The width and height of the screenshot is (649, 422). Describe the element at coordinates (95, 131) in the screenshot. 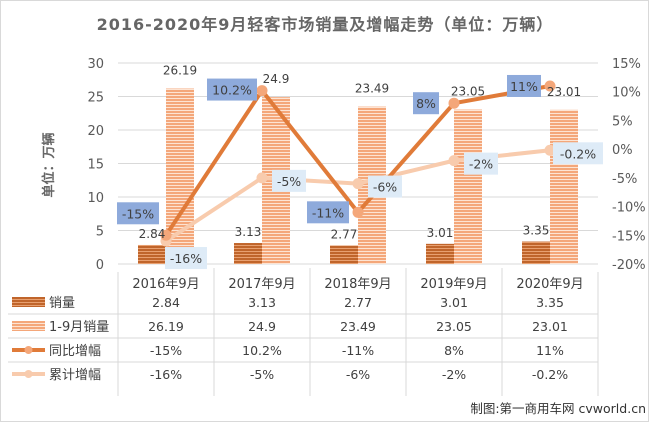

I see `y-tick-label: 20` at that location.